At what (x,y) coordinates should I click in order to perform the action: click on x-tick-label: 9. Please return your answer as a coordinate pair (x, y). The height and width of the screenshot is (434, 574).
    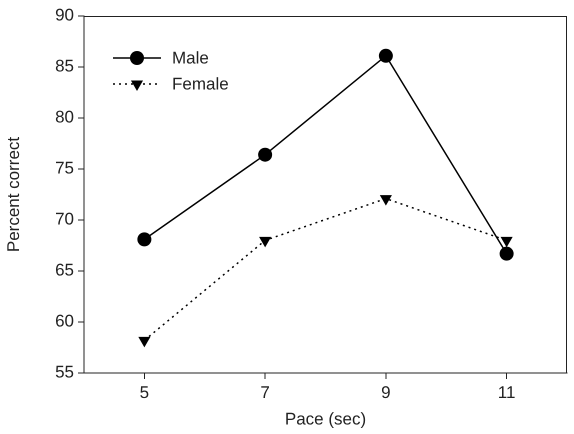
    Looking at the image, I should click on (386, 392).